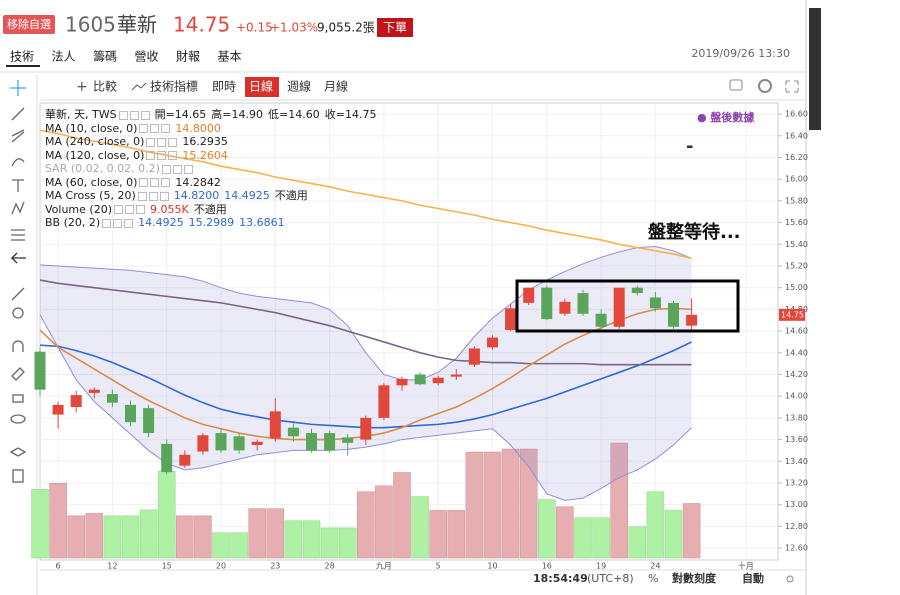  What do you see at coordinates (105, 86) in the screenshot?
I see `compare: 比較` at bounding box center [105, 86].